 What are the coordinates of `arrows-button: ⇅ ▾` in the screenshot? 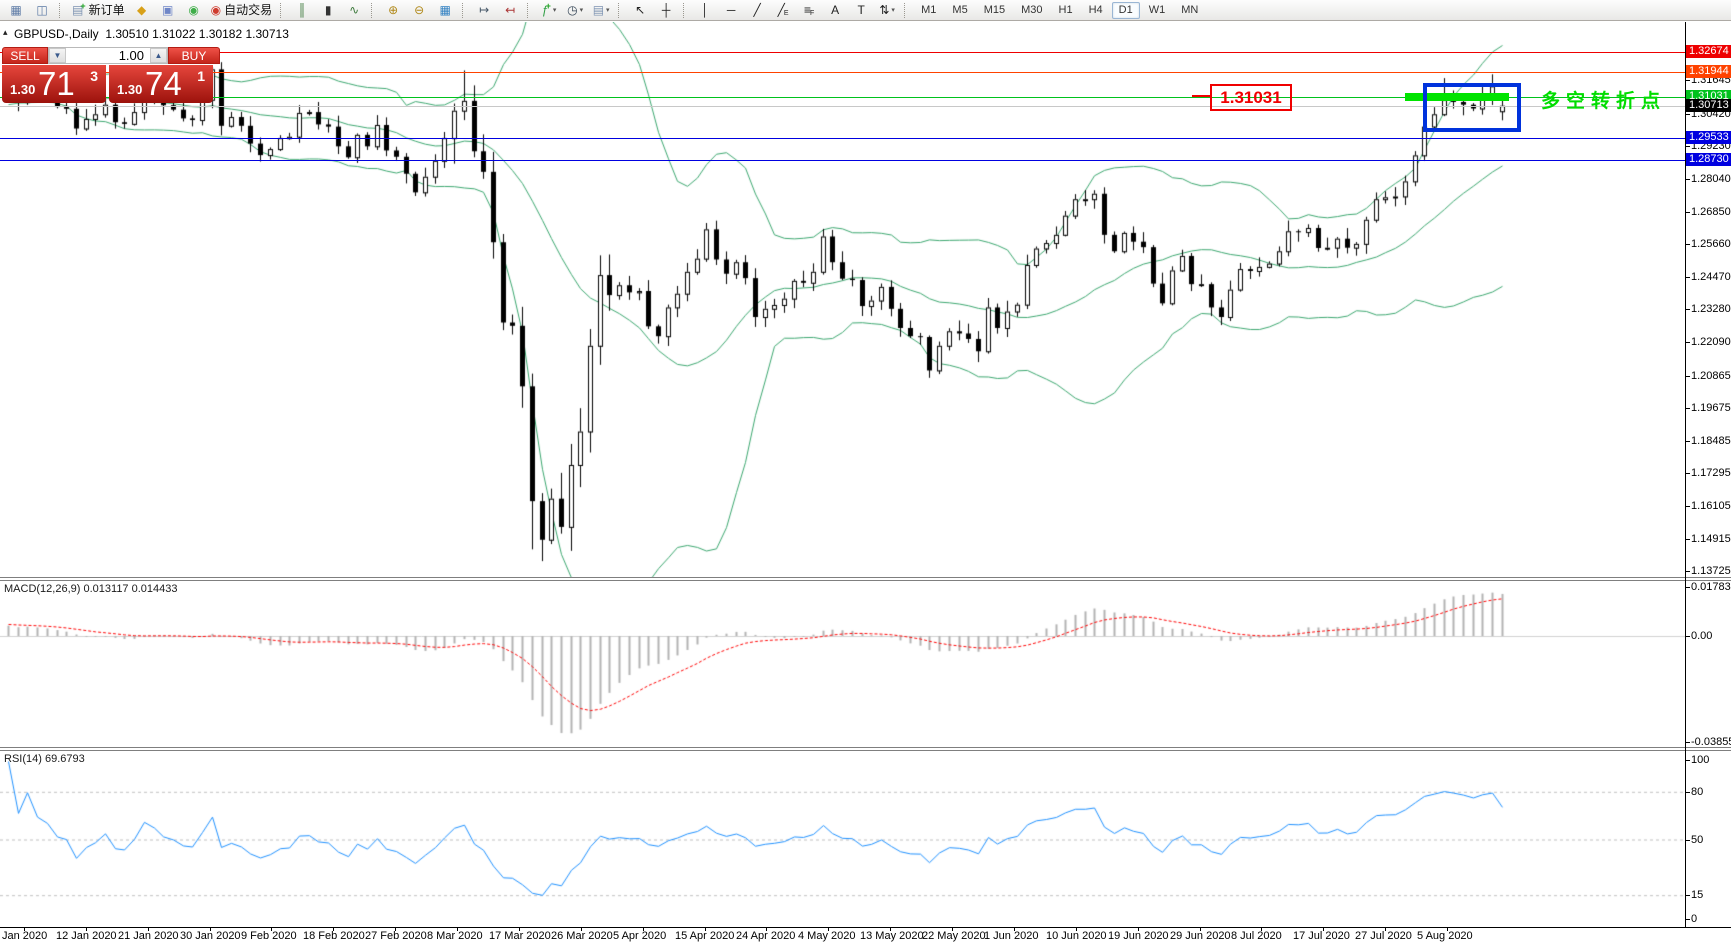 It's located at (887, 10).